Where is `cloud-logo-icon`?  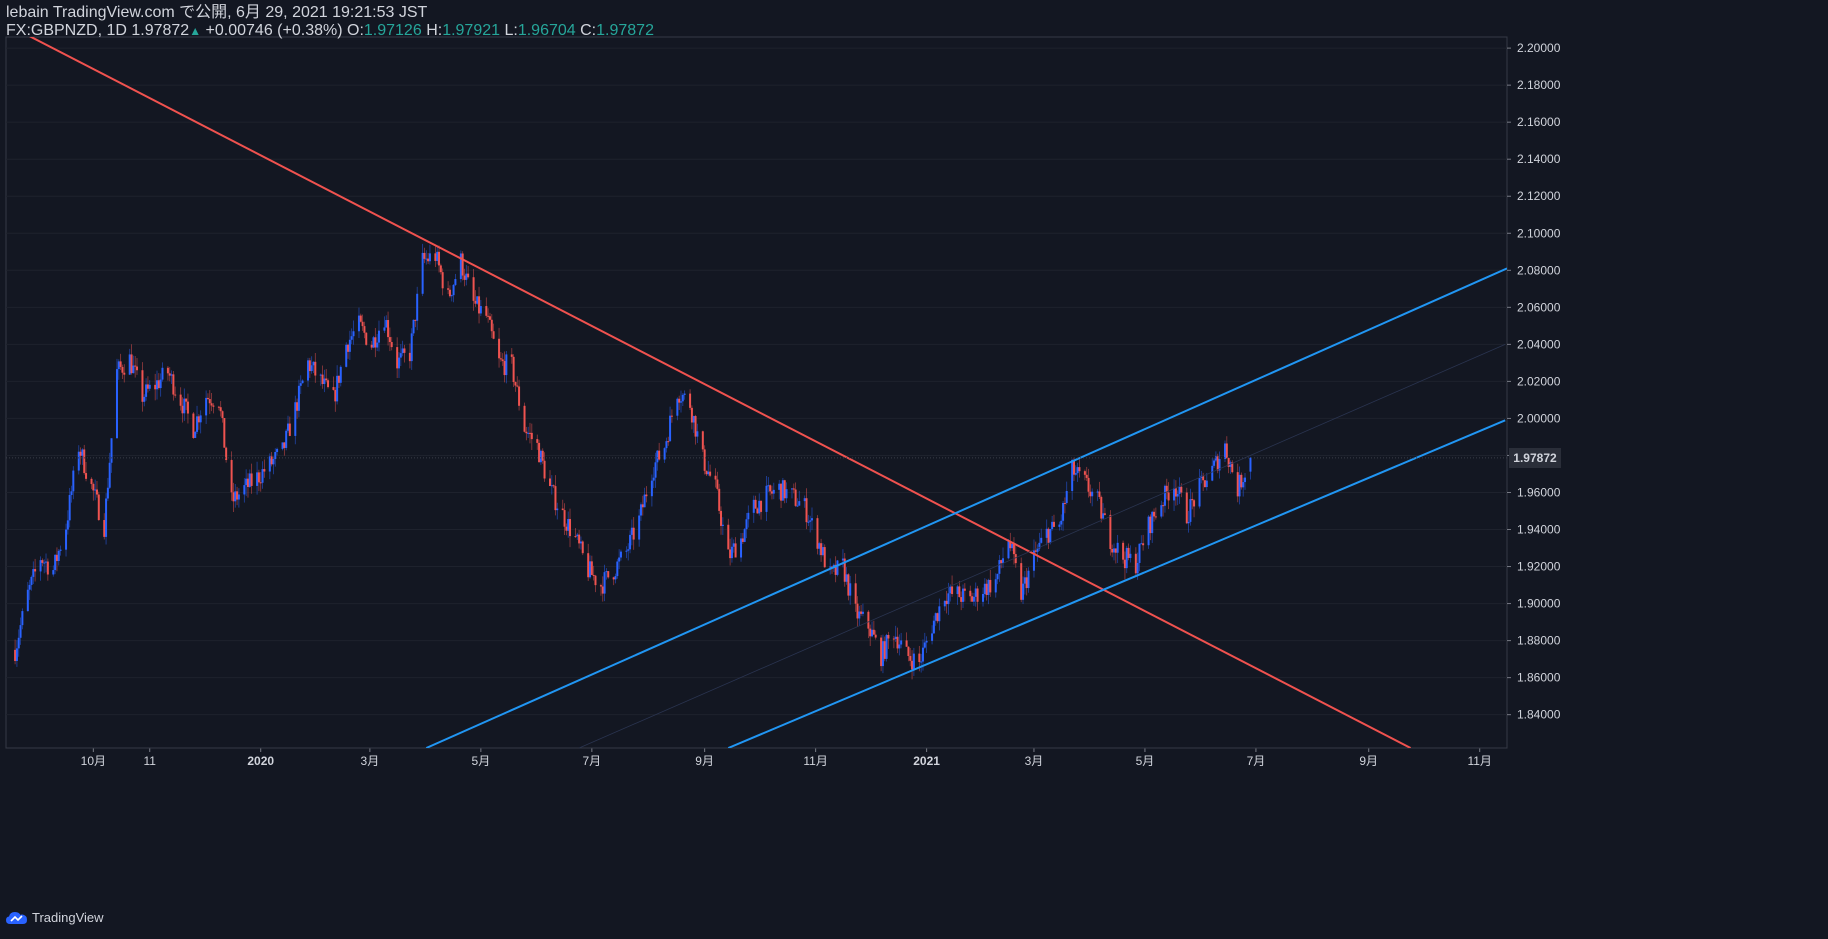
cloud-logo-icon is located at coordinates (16, 917).